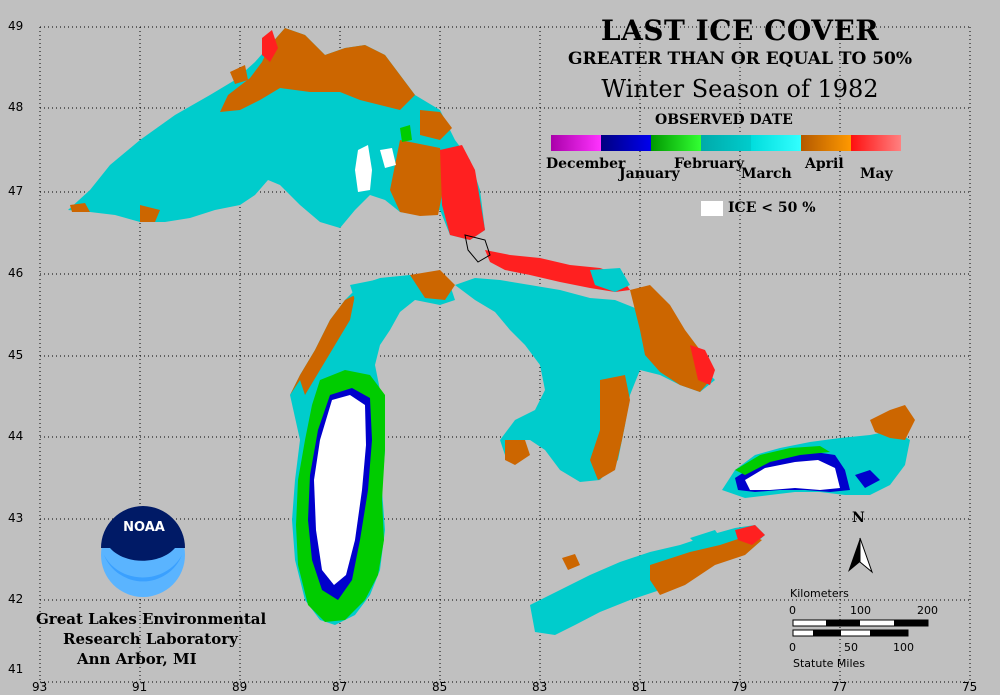 The image size is (1000, 695). I want to click on scale-km-tick: 100, so click(860, 610).